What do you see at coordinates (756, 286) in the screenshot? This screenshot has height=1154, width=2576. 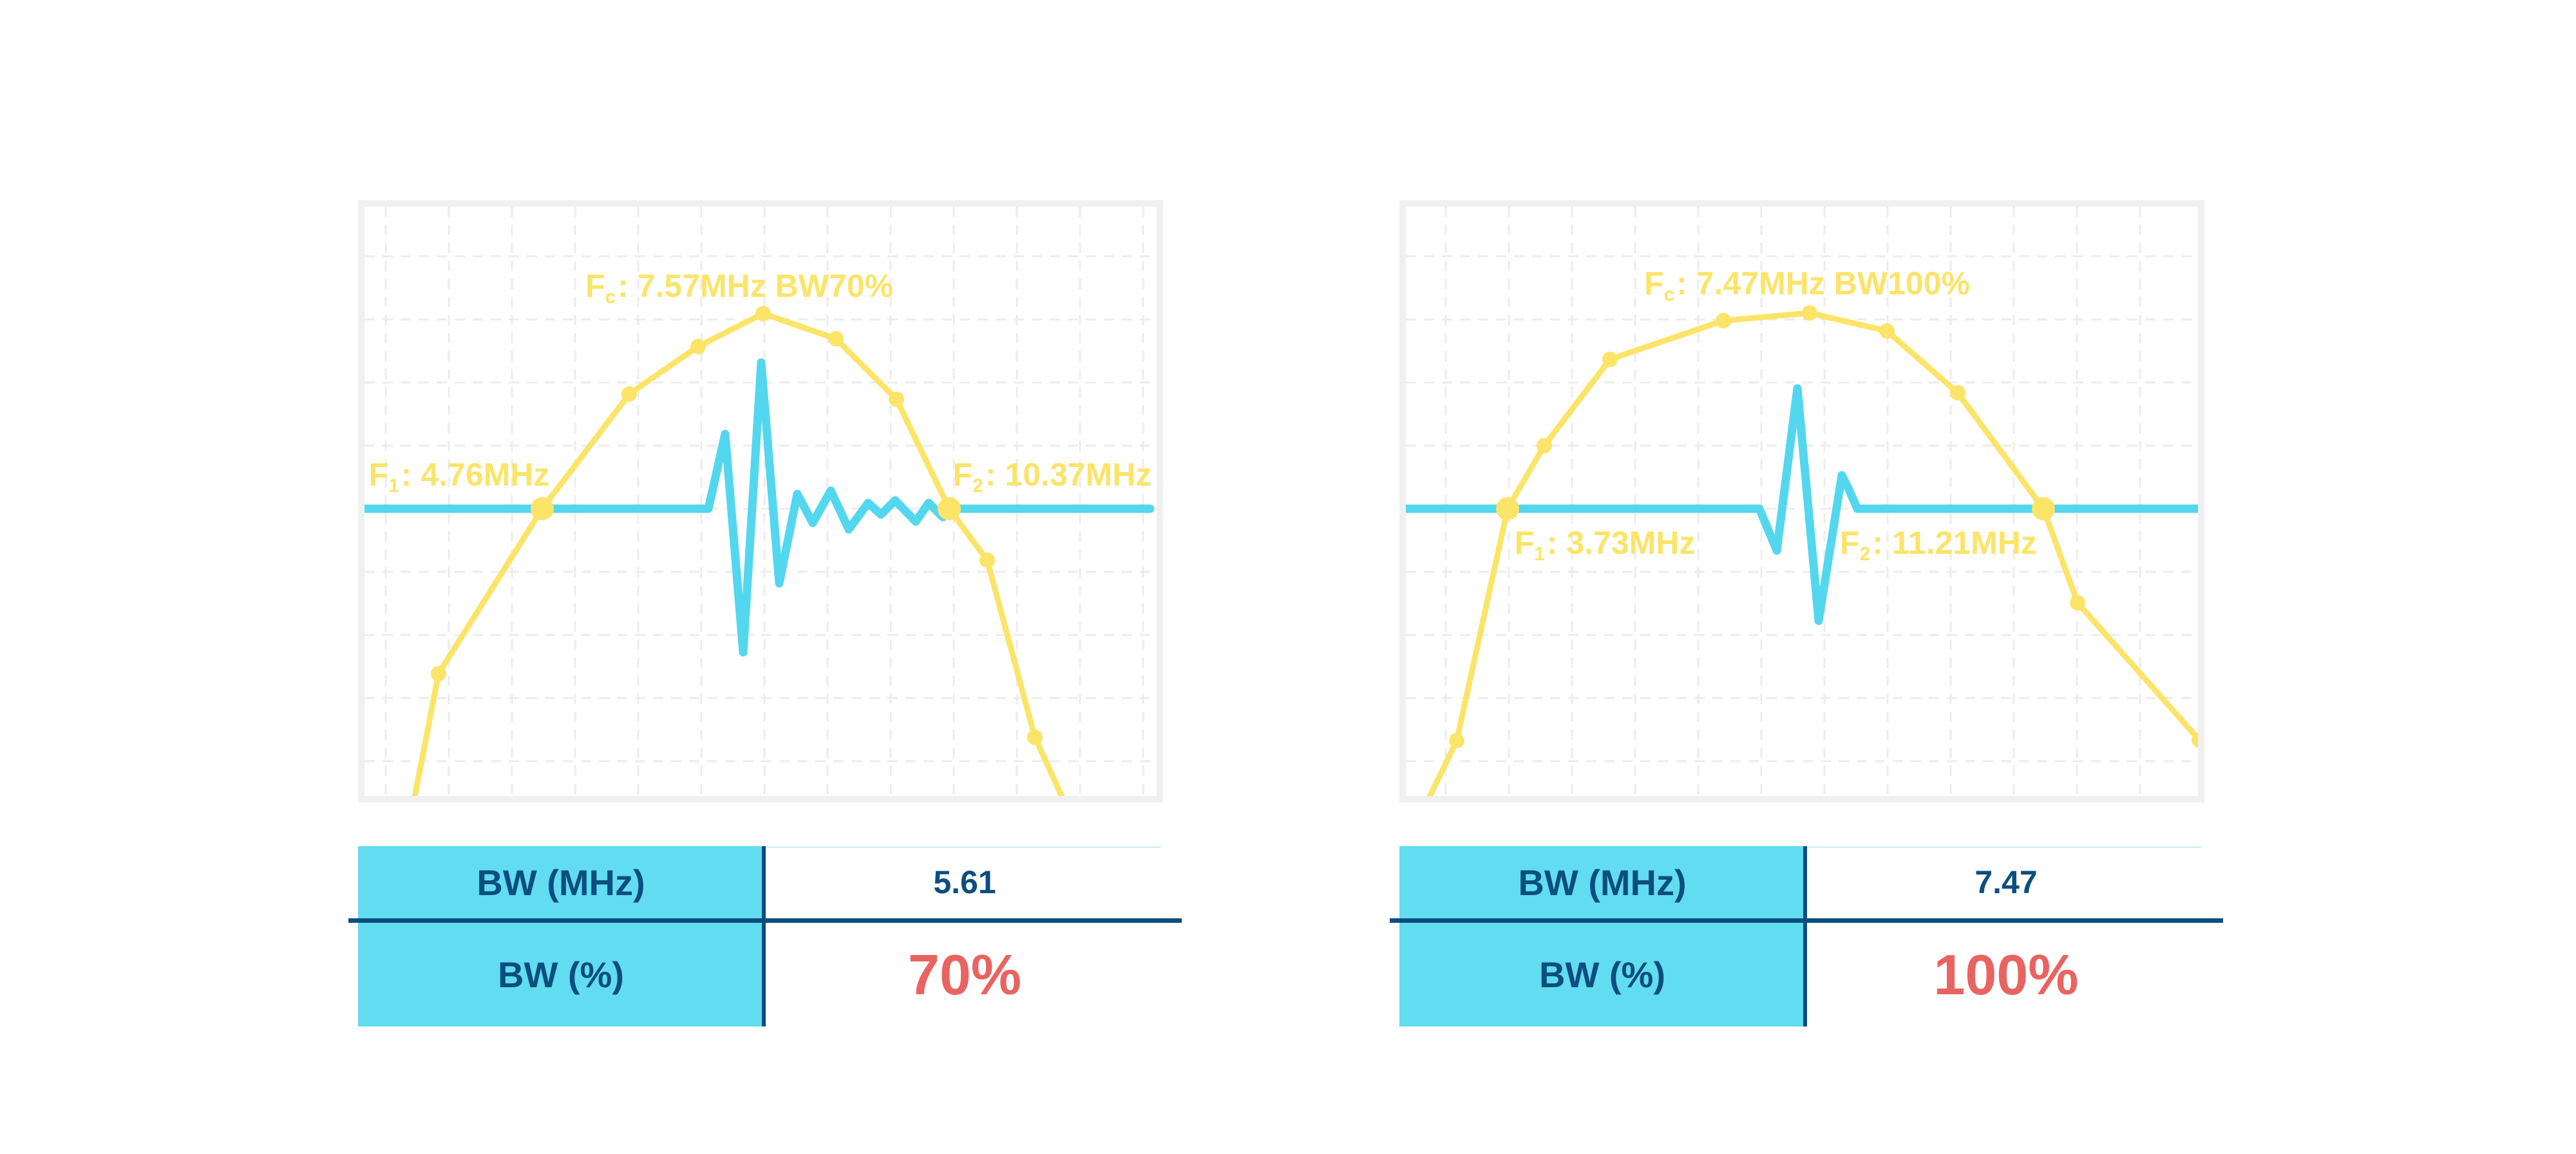 I see `label-value: : 7.57MHz BW70%` at bounding box center [756, 286].